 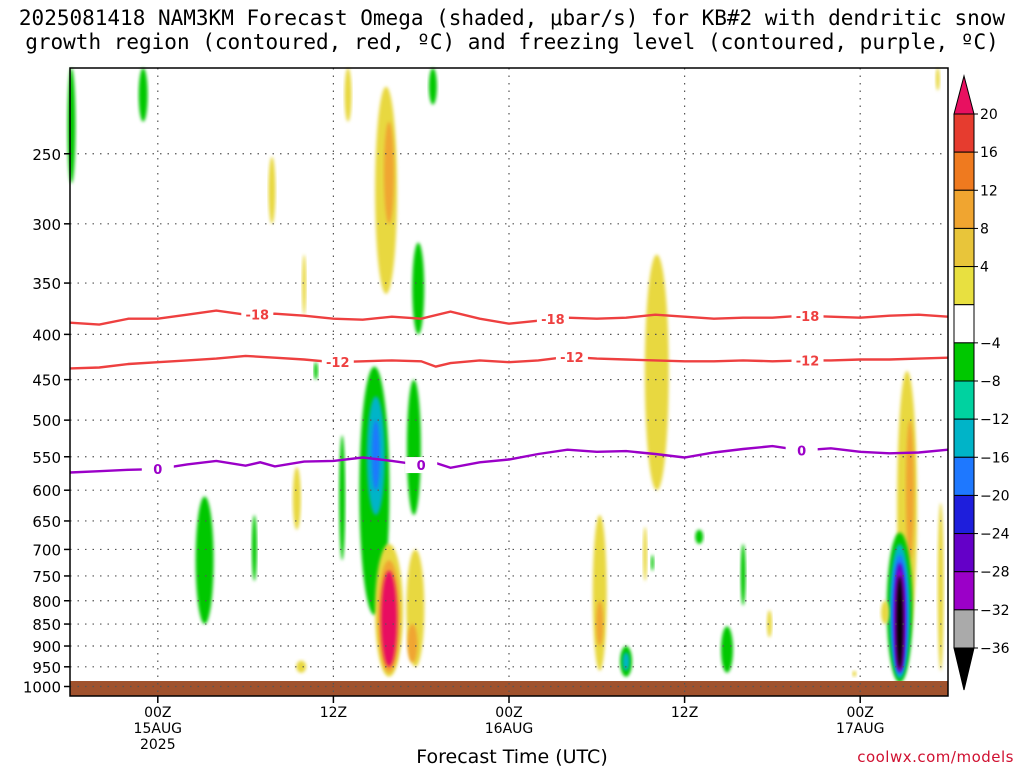 What do you see at coordinates (46, 522) in the screenshot?
I see `y-tick-label: 650` at bounding box center [46, 522].